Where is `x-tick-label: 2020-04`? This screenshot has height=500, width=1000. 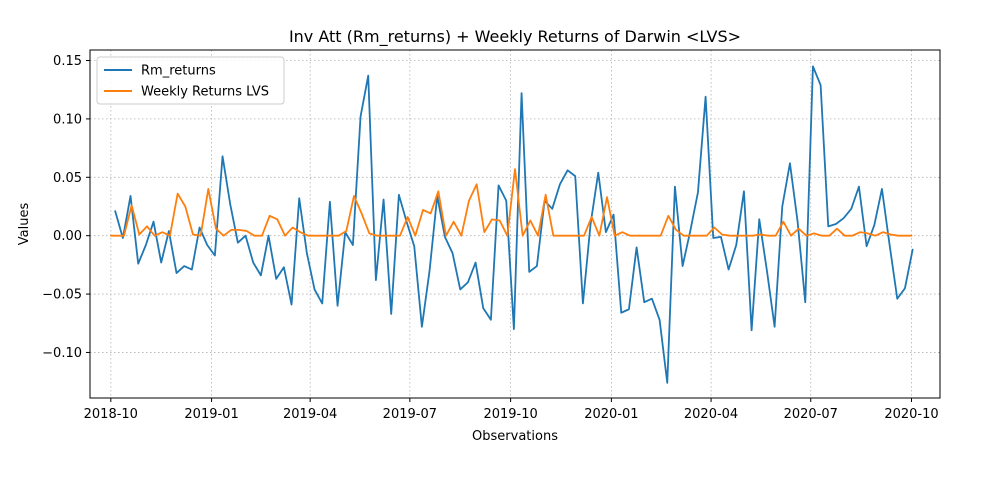 x-tick-label: 2020-04 is located at coordinates (711, 414).